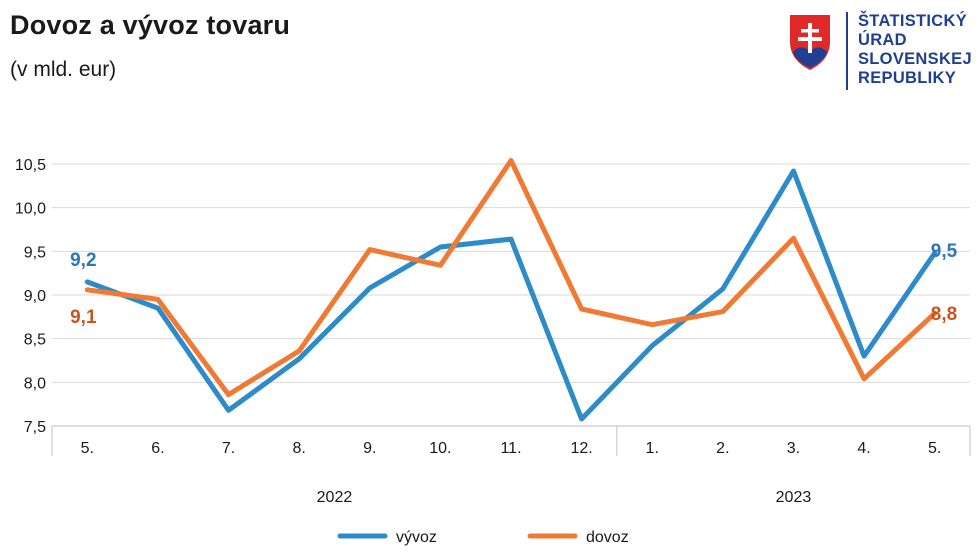 Image resolution: width=980 pixels, height=560 pixels. Describe the element at coordinates (369, 448) in the screenshot. I see `x-tick-label: 9.` at that location.